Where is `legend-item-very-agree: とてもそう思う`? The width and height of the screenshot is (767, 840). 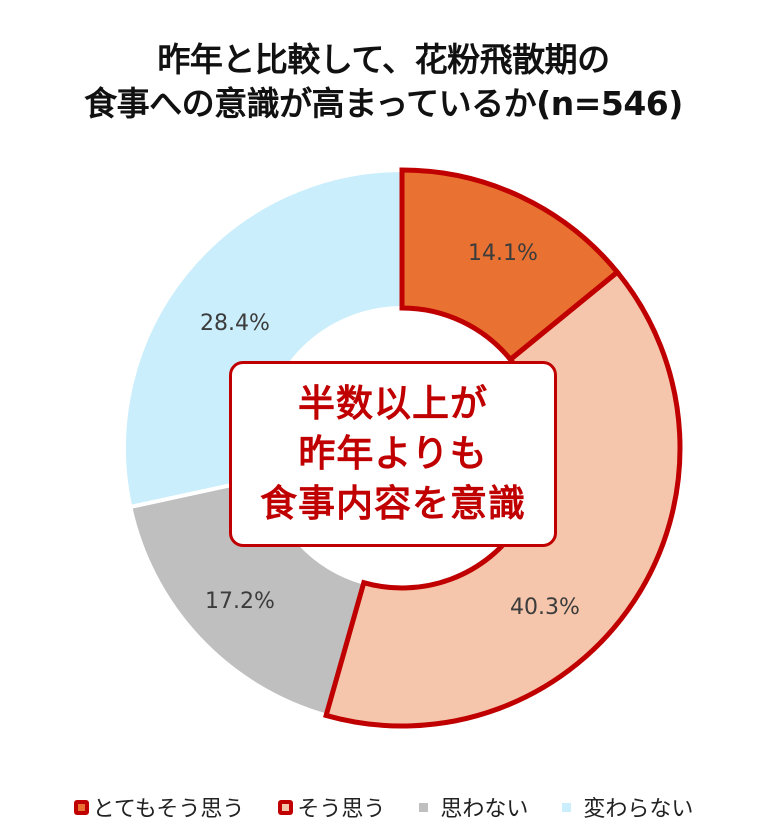
legend-item-very-agree: とてもそう思う is located at coordinates (159, 807).